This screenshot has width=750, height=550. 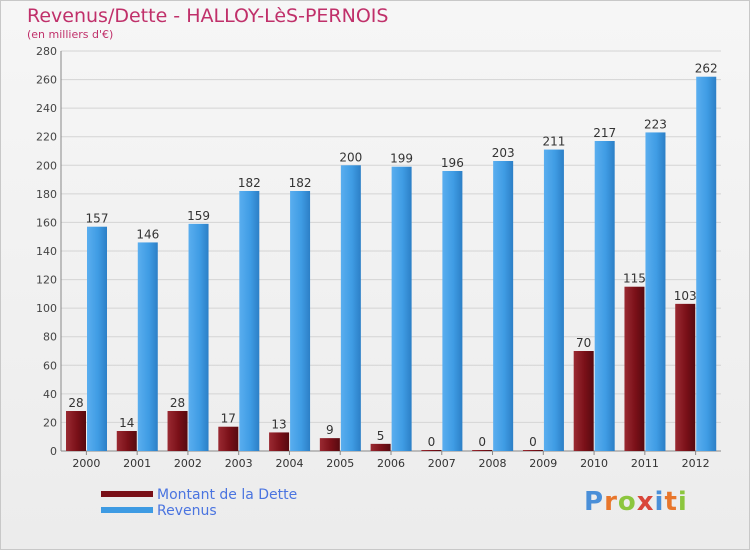 What do you see at coordinates (493, 463) in the screenshot?
I see `x-tick-label: 2008` at bounding box center [493, 463].